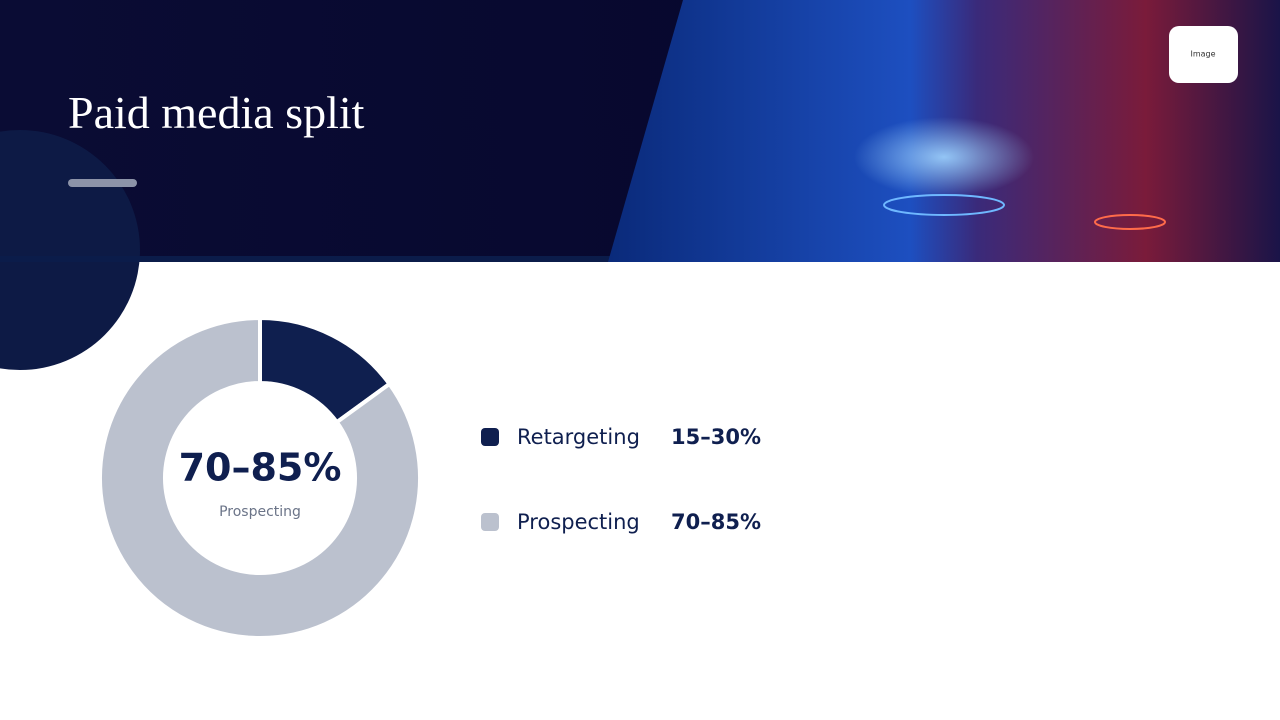  What do you see at coordinates (716, 437) in the screenshot?
I see `legend-value: 15–30%` at bounding box center [716, 437].